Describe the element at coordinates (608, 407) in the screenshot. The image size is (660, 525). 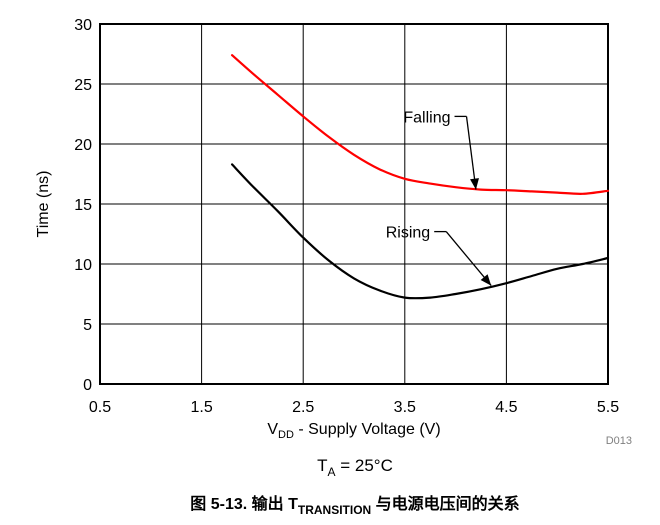
I see `x-tick-label: 5.5` at that location.